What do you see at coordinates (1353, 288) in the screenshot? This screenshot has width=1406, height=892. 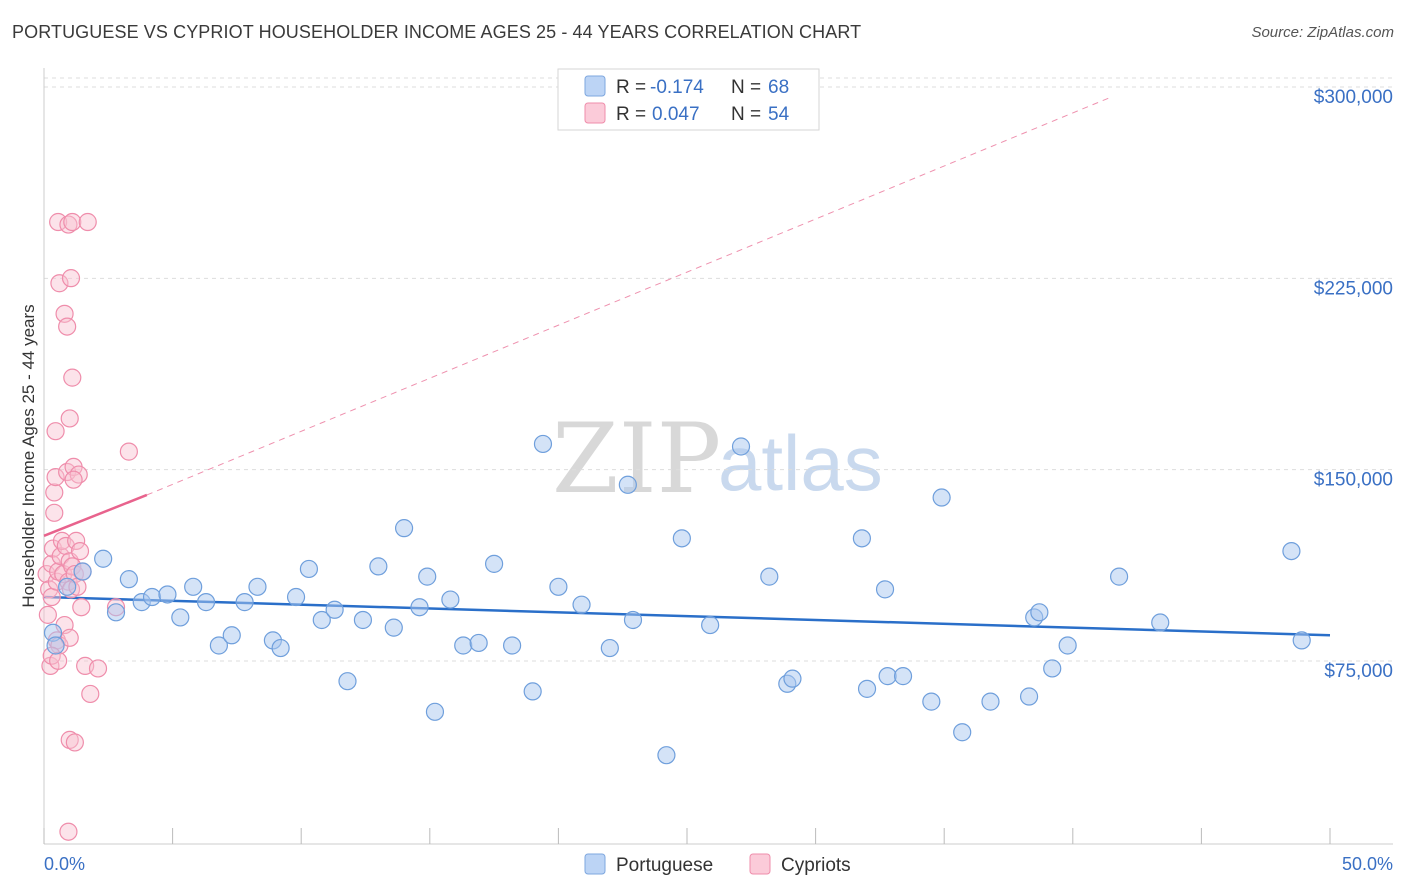 I see `y-tick-label: $225,000` at bounding box center [1353, 288].